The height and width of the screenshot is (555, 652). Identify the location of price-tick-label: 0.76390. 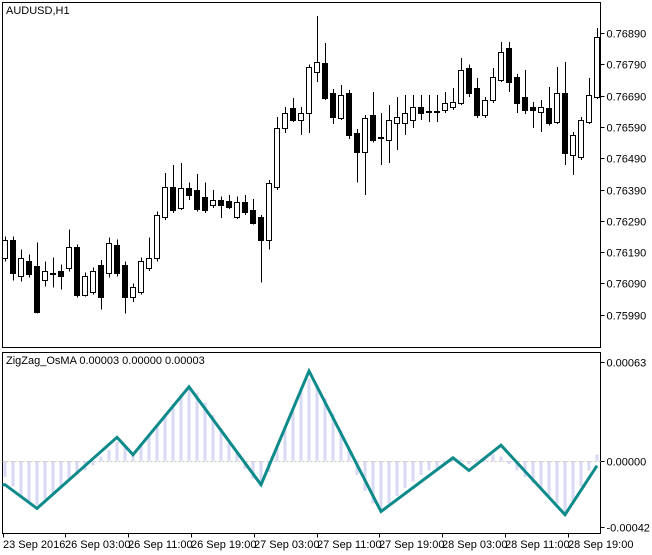
(627, 192).